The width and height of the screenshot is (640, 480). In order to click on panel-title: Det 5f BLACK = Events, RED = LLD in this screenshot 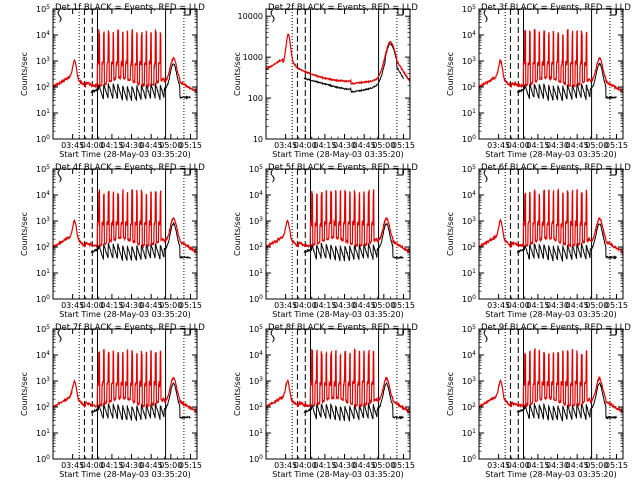, I will do `click(343, 168)`.